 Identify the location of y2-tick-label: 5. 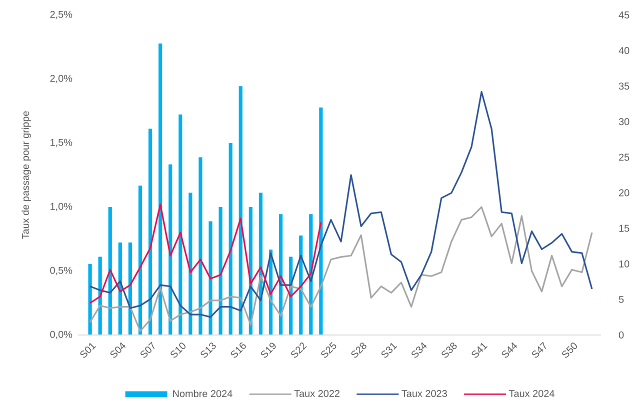
(621, 299).